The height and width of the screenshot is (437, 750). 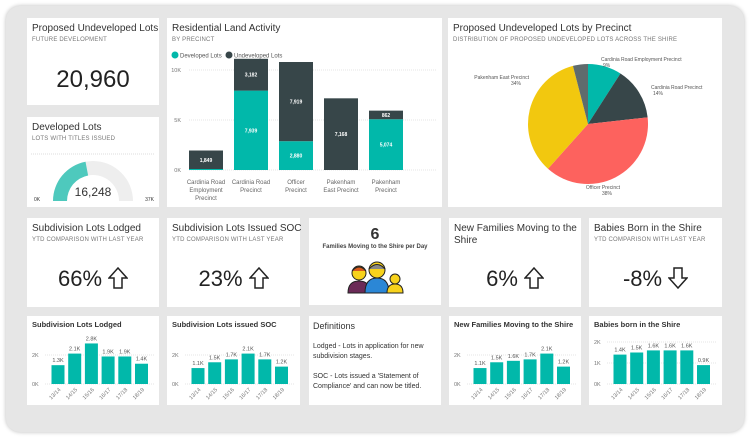 What do you see at coordinates (386, 116) in the screenshot?
I see `data-label: 862` at bounding box center [386, 116].